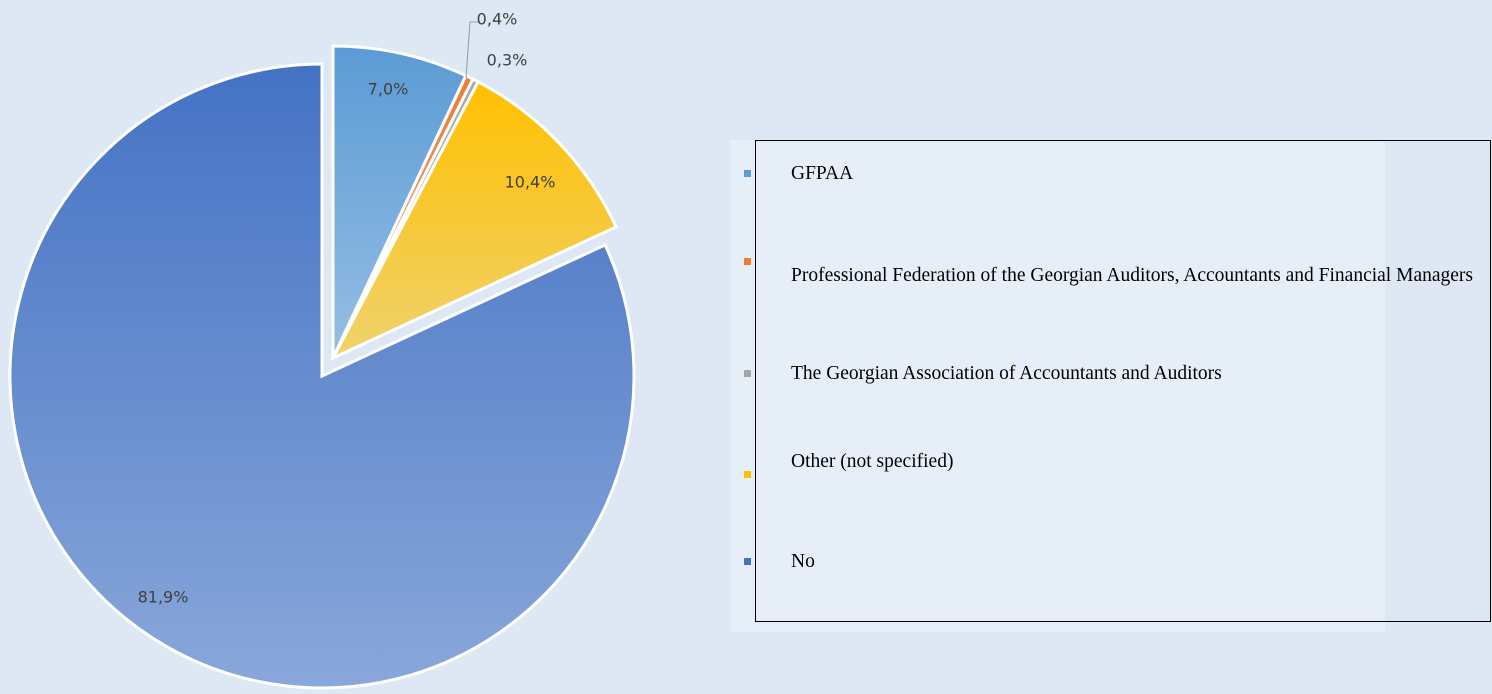 This screenshot has width=1492, height=694. I want to click on legend-item: Other (not specified), so click(1117, 464).